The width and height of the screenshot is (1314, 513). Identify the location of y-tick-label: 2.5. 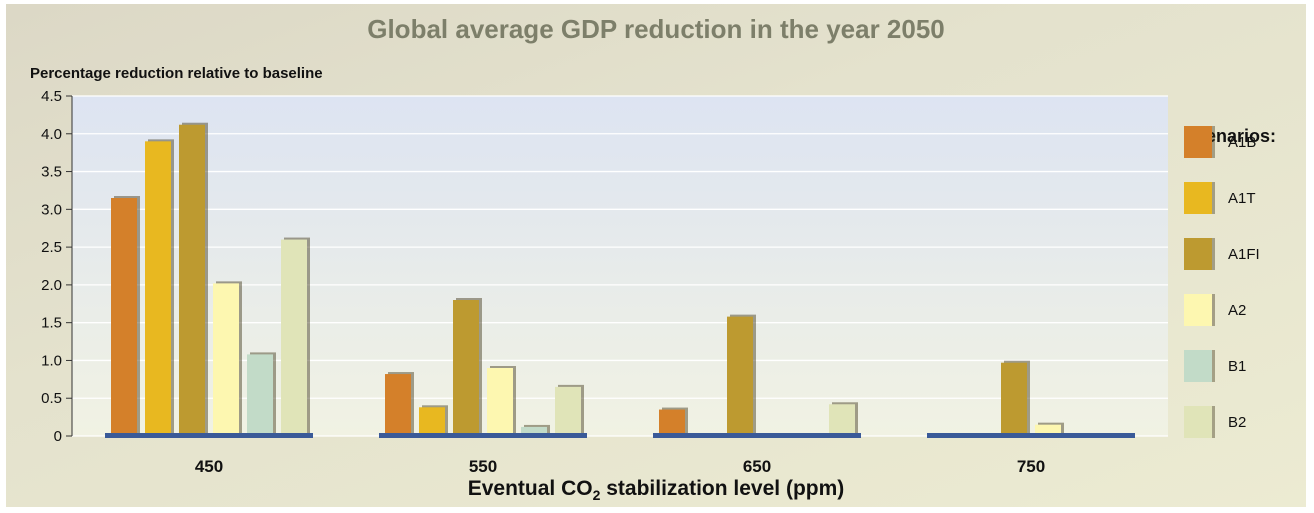
(51, 247).